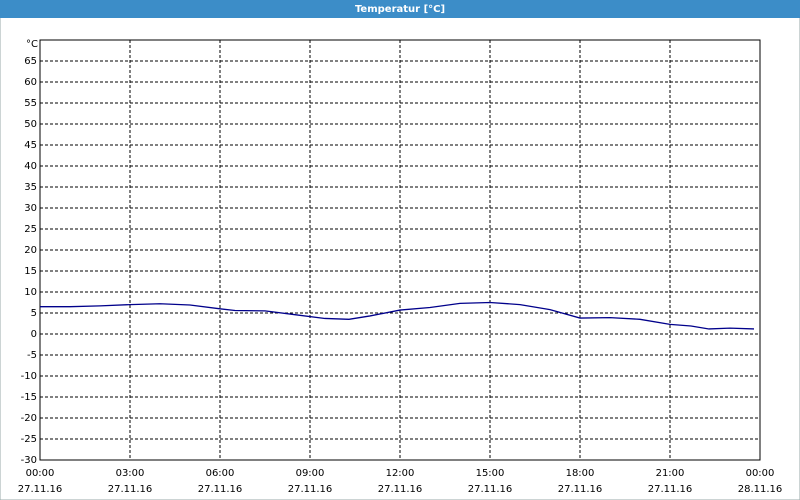 The image size is (800, 500). Describe the element at coordinates (29, 376) in the screenshot. I see `y-tick-label: -10` at that location.